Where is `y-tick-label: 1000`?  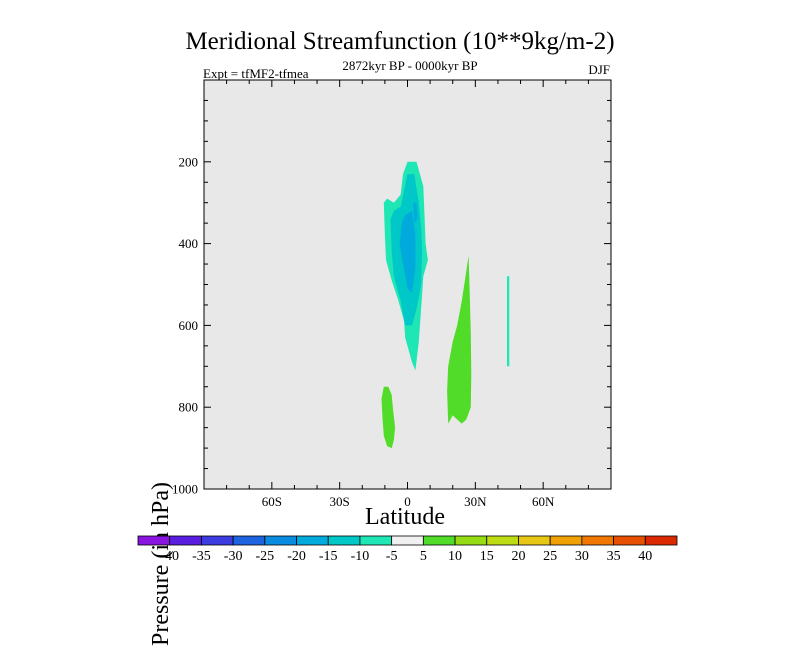 y-tick-label: 1000 is located at coordinates (185, 489).